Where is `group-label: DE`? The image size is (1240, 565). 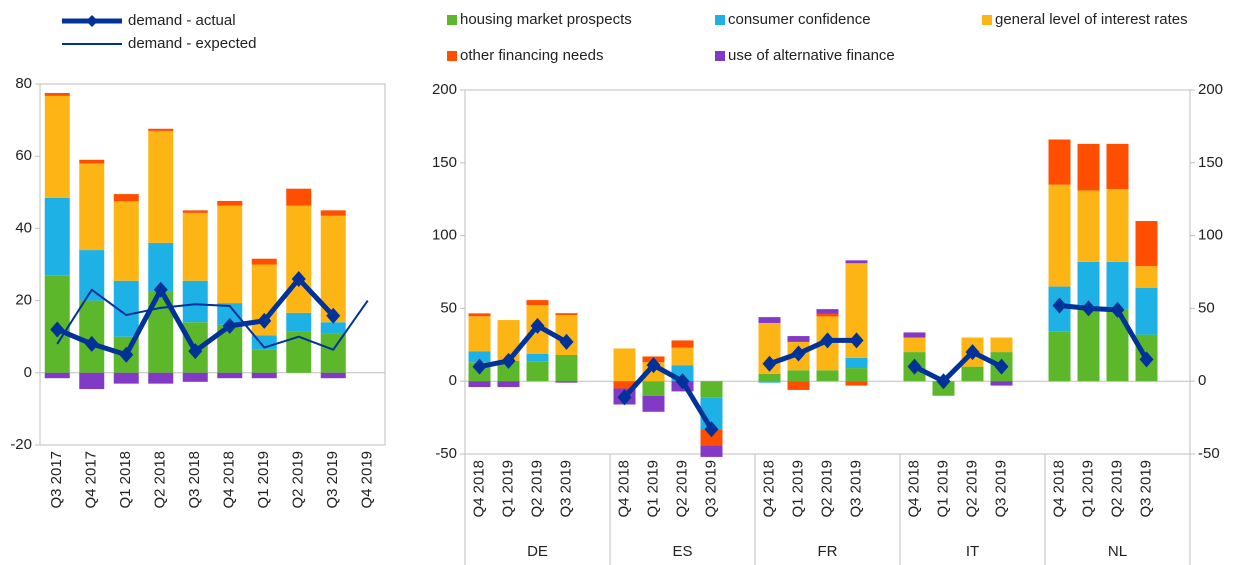 group-label: DE is located at coordinates (537, 551).